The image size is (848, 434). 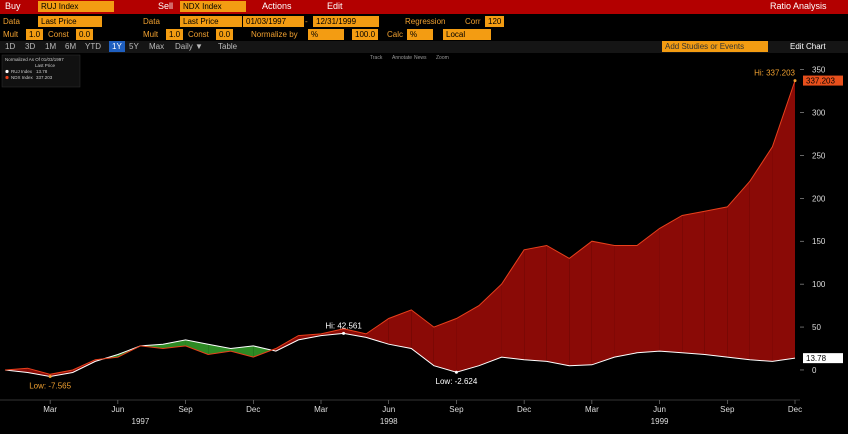 What do you see at coordinates (816, 358) in the screenshot?
I see `last-value-label: 13.78` at bounding box center [816, 358].